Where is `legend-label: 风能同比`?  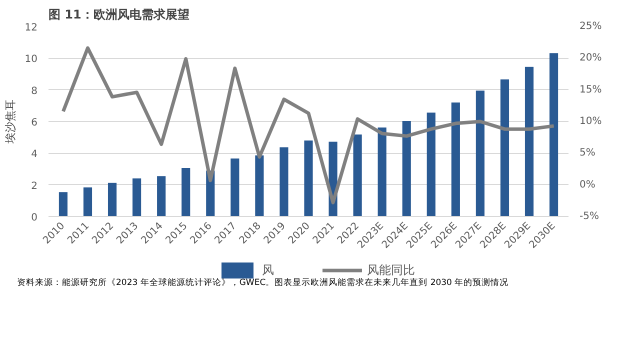
legend-label: 风能同比 is located at coordinates (391, 270).